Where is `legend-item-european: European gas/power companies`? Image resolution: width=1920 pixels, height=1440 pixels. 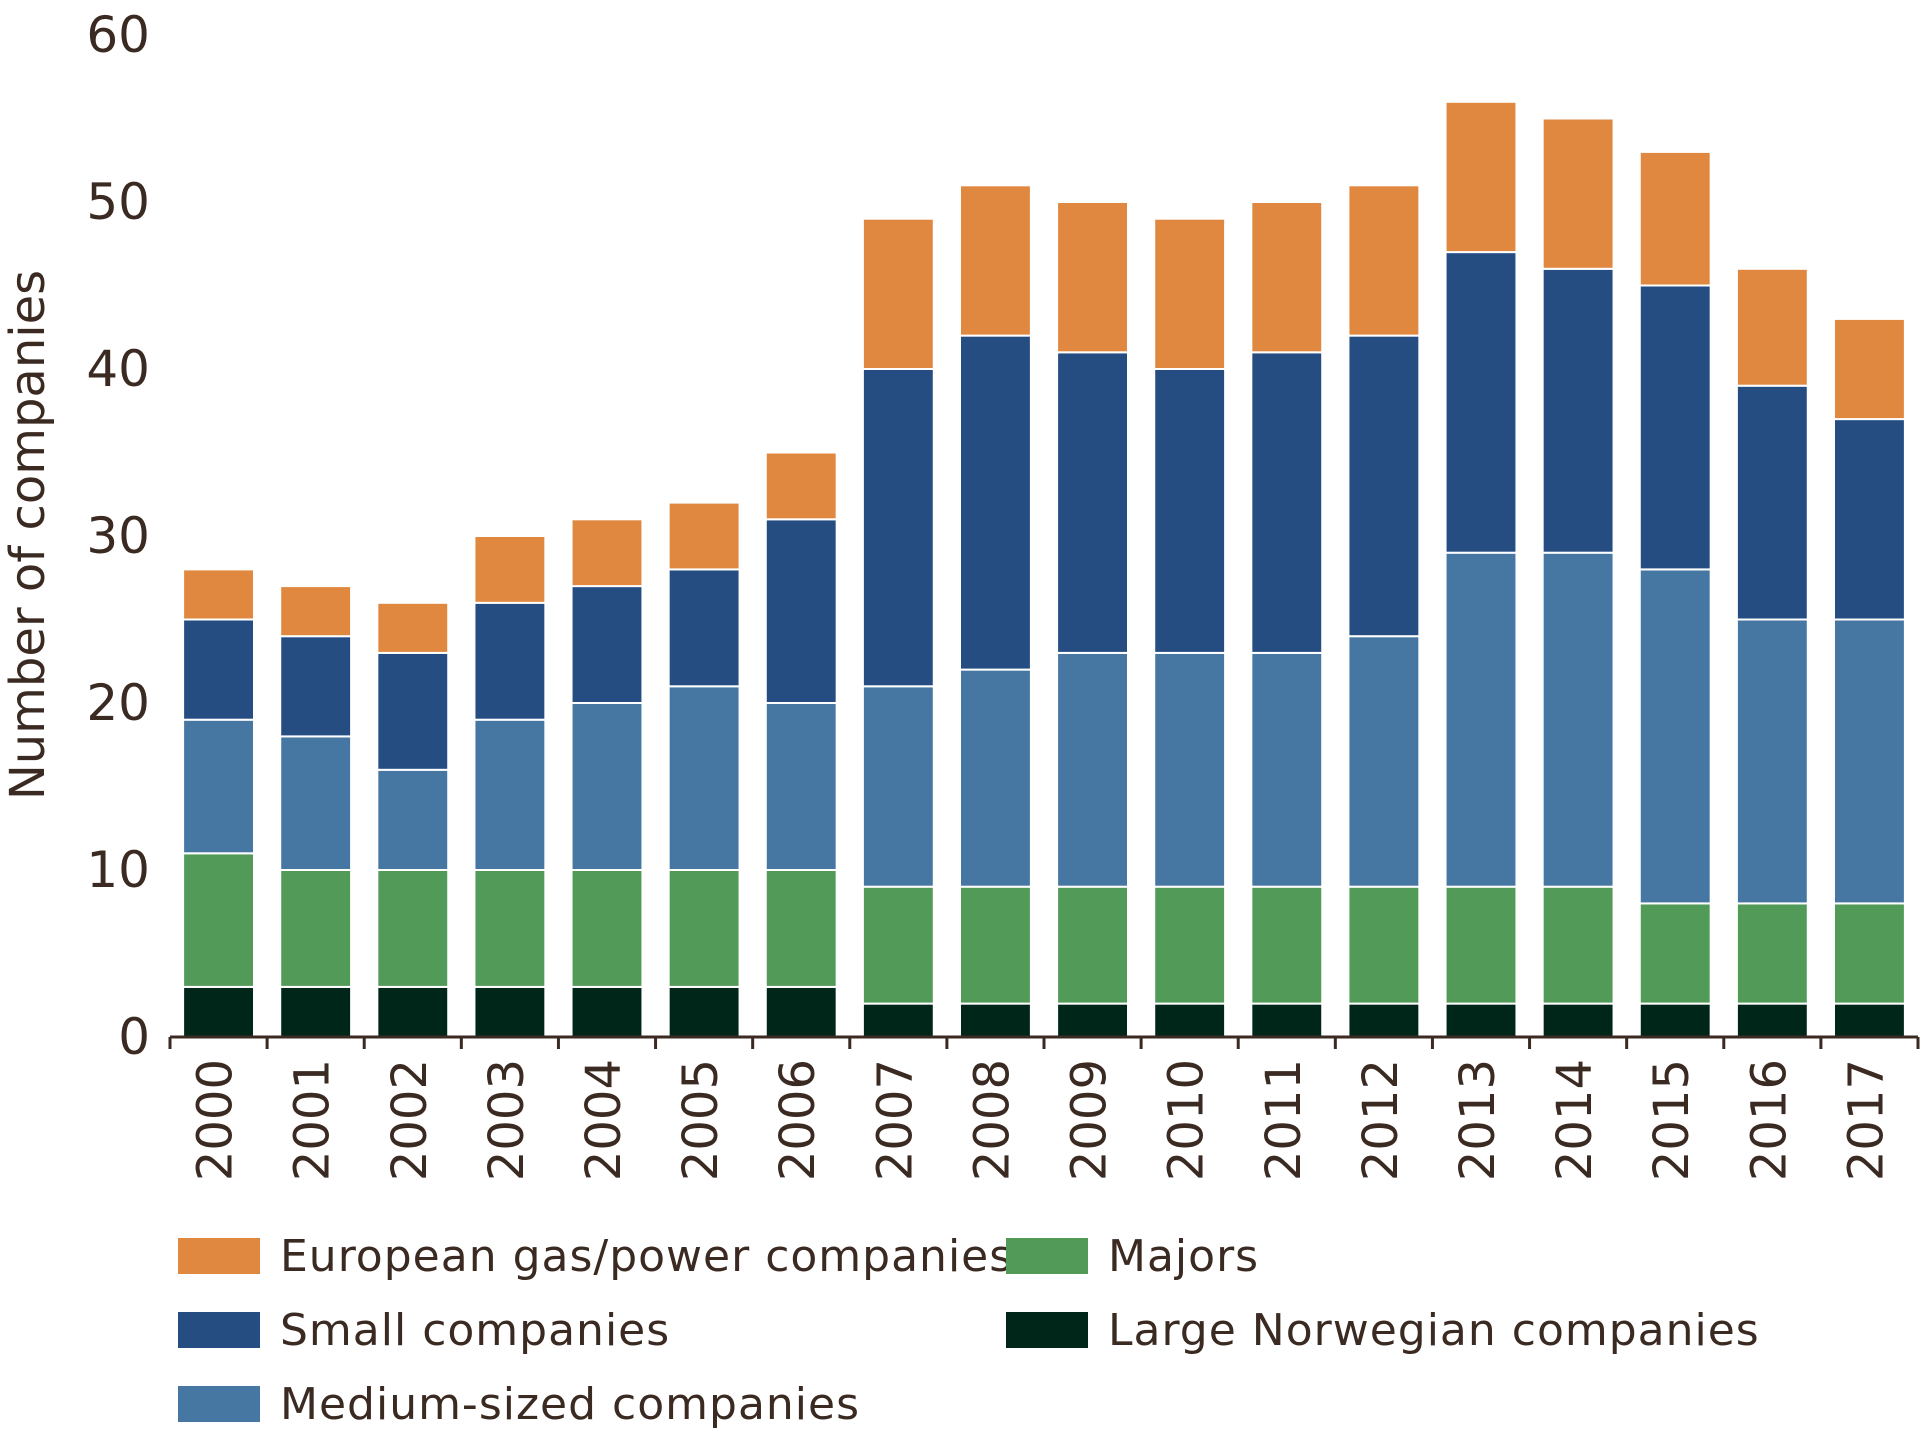 legend-item-european: European gas/power companies is located at coordinates (595, 1256).